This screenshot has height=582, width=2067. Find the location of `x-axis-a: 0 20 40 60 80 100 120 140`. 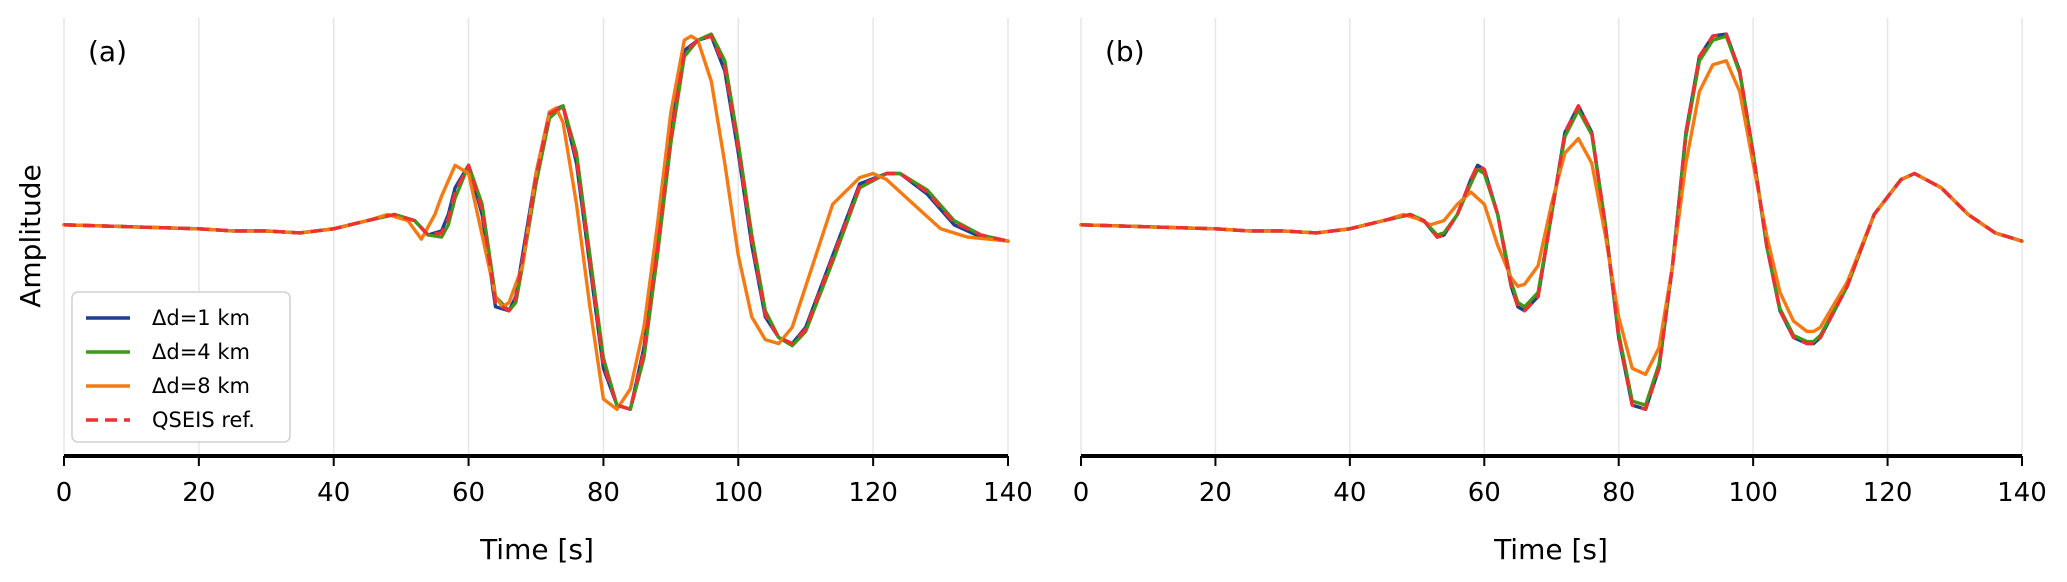

x-axis-a: 0 20 40 60 80 100 120 140 is located at coordinates (544, 481).